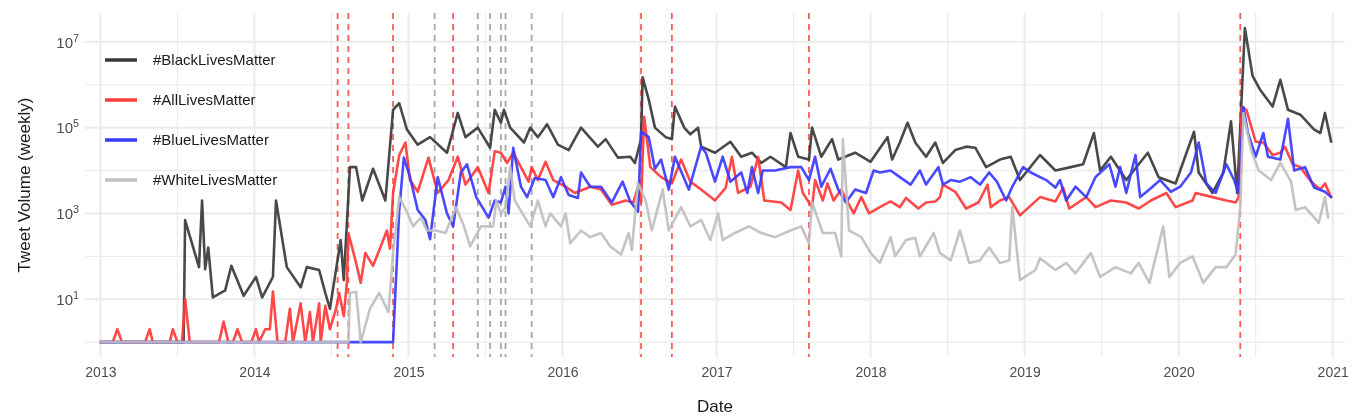 This screenshot has width=1355, height=416. I want to click on x-axis-title: Date, so click(715, 406).